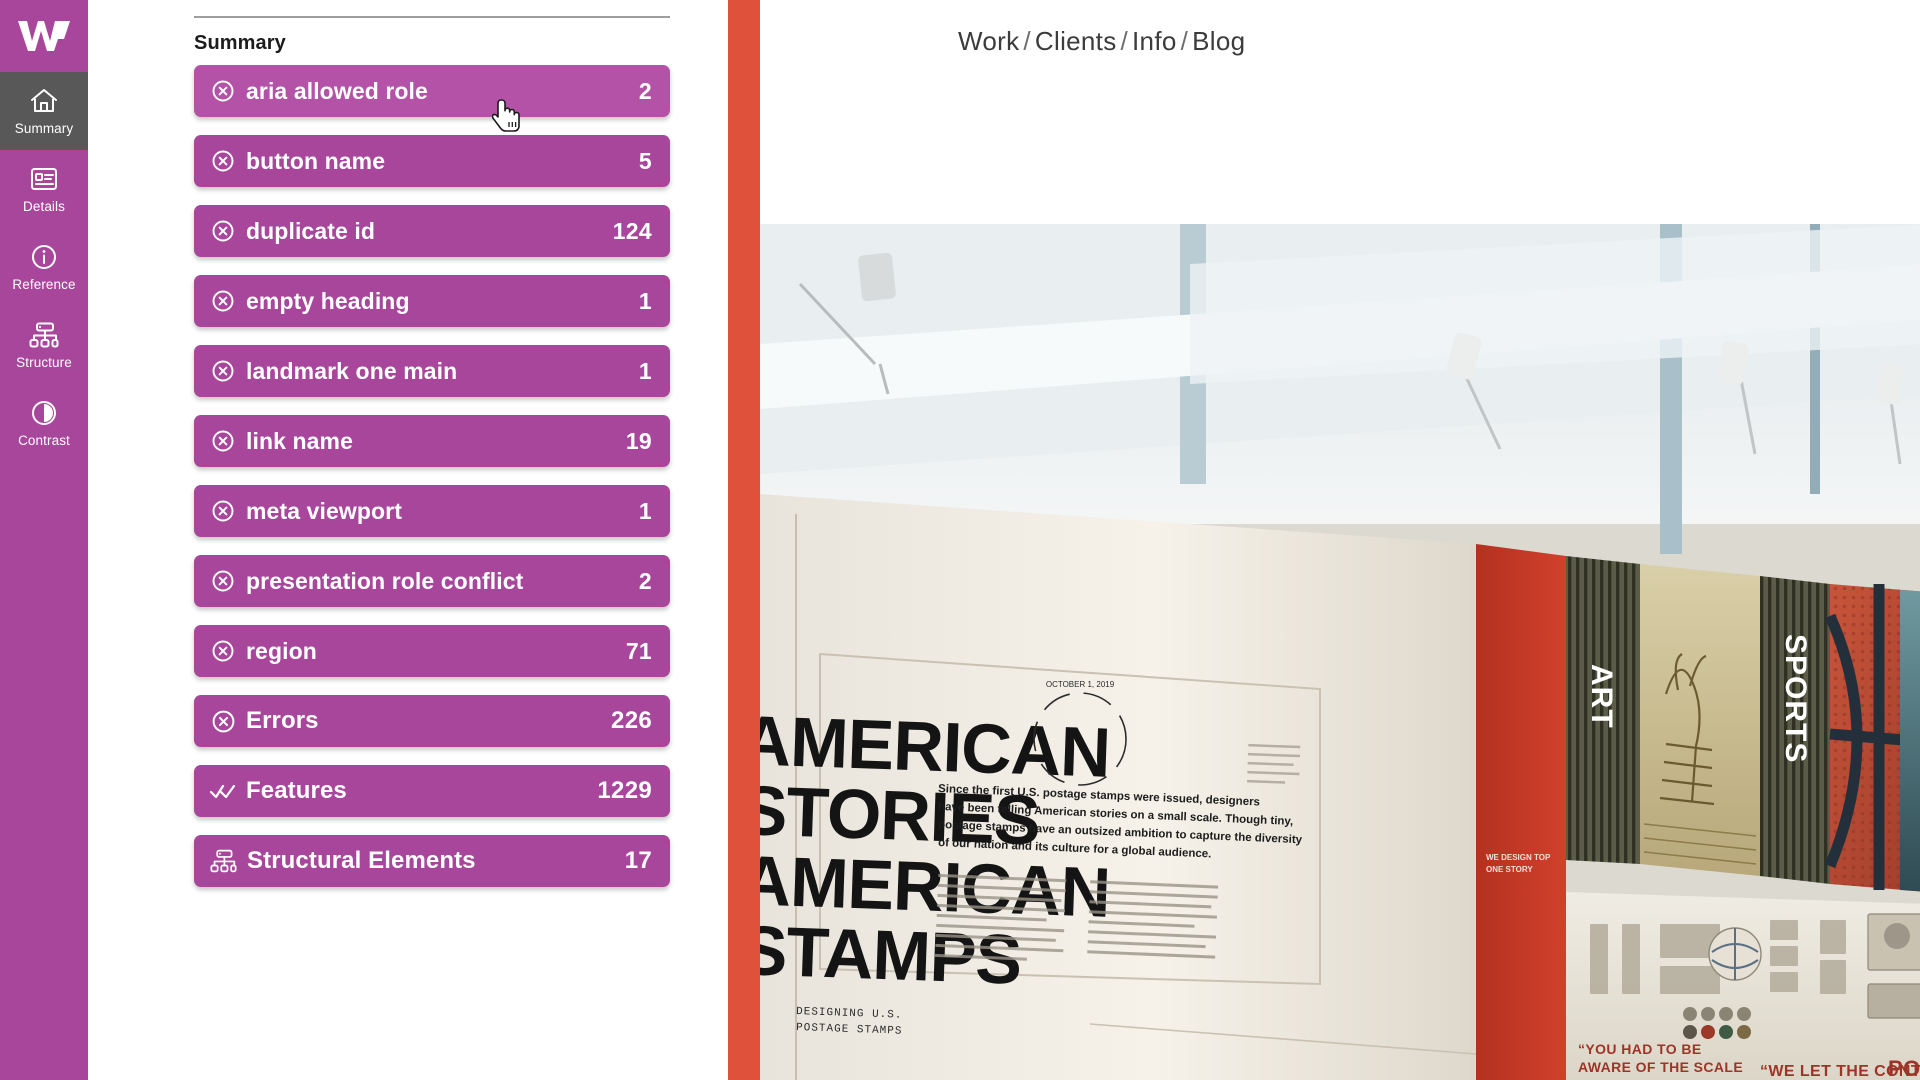  Describe the element at coordinates (44, 284) in the screenshot. I see `sidebar-label: Reference` at that location.